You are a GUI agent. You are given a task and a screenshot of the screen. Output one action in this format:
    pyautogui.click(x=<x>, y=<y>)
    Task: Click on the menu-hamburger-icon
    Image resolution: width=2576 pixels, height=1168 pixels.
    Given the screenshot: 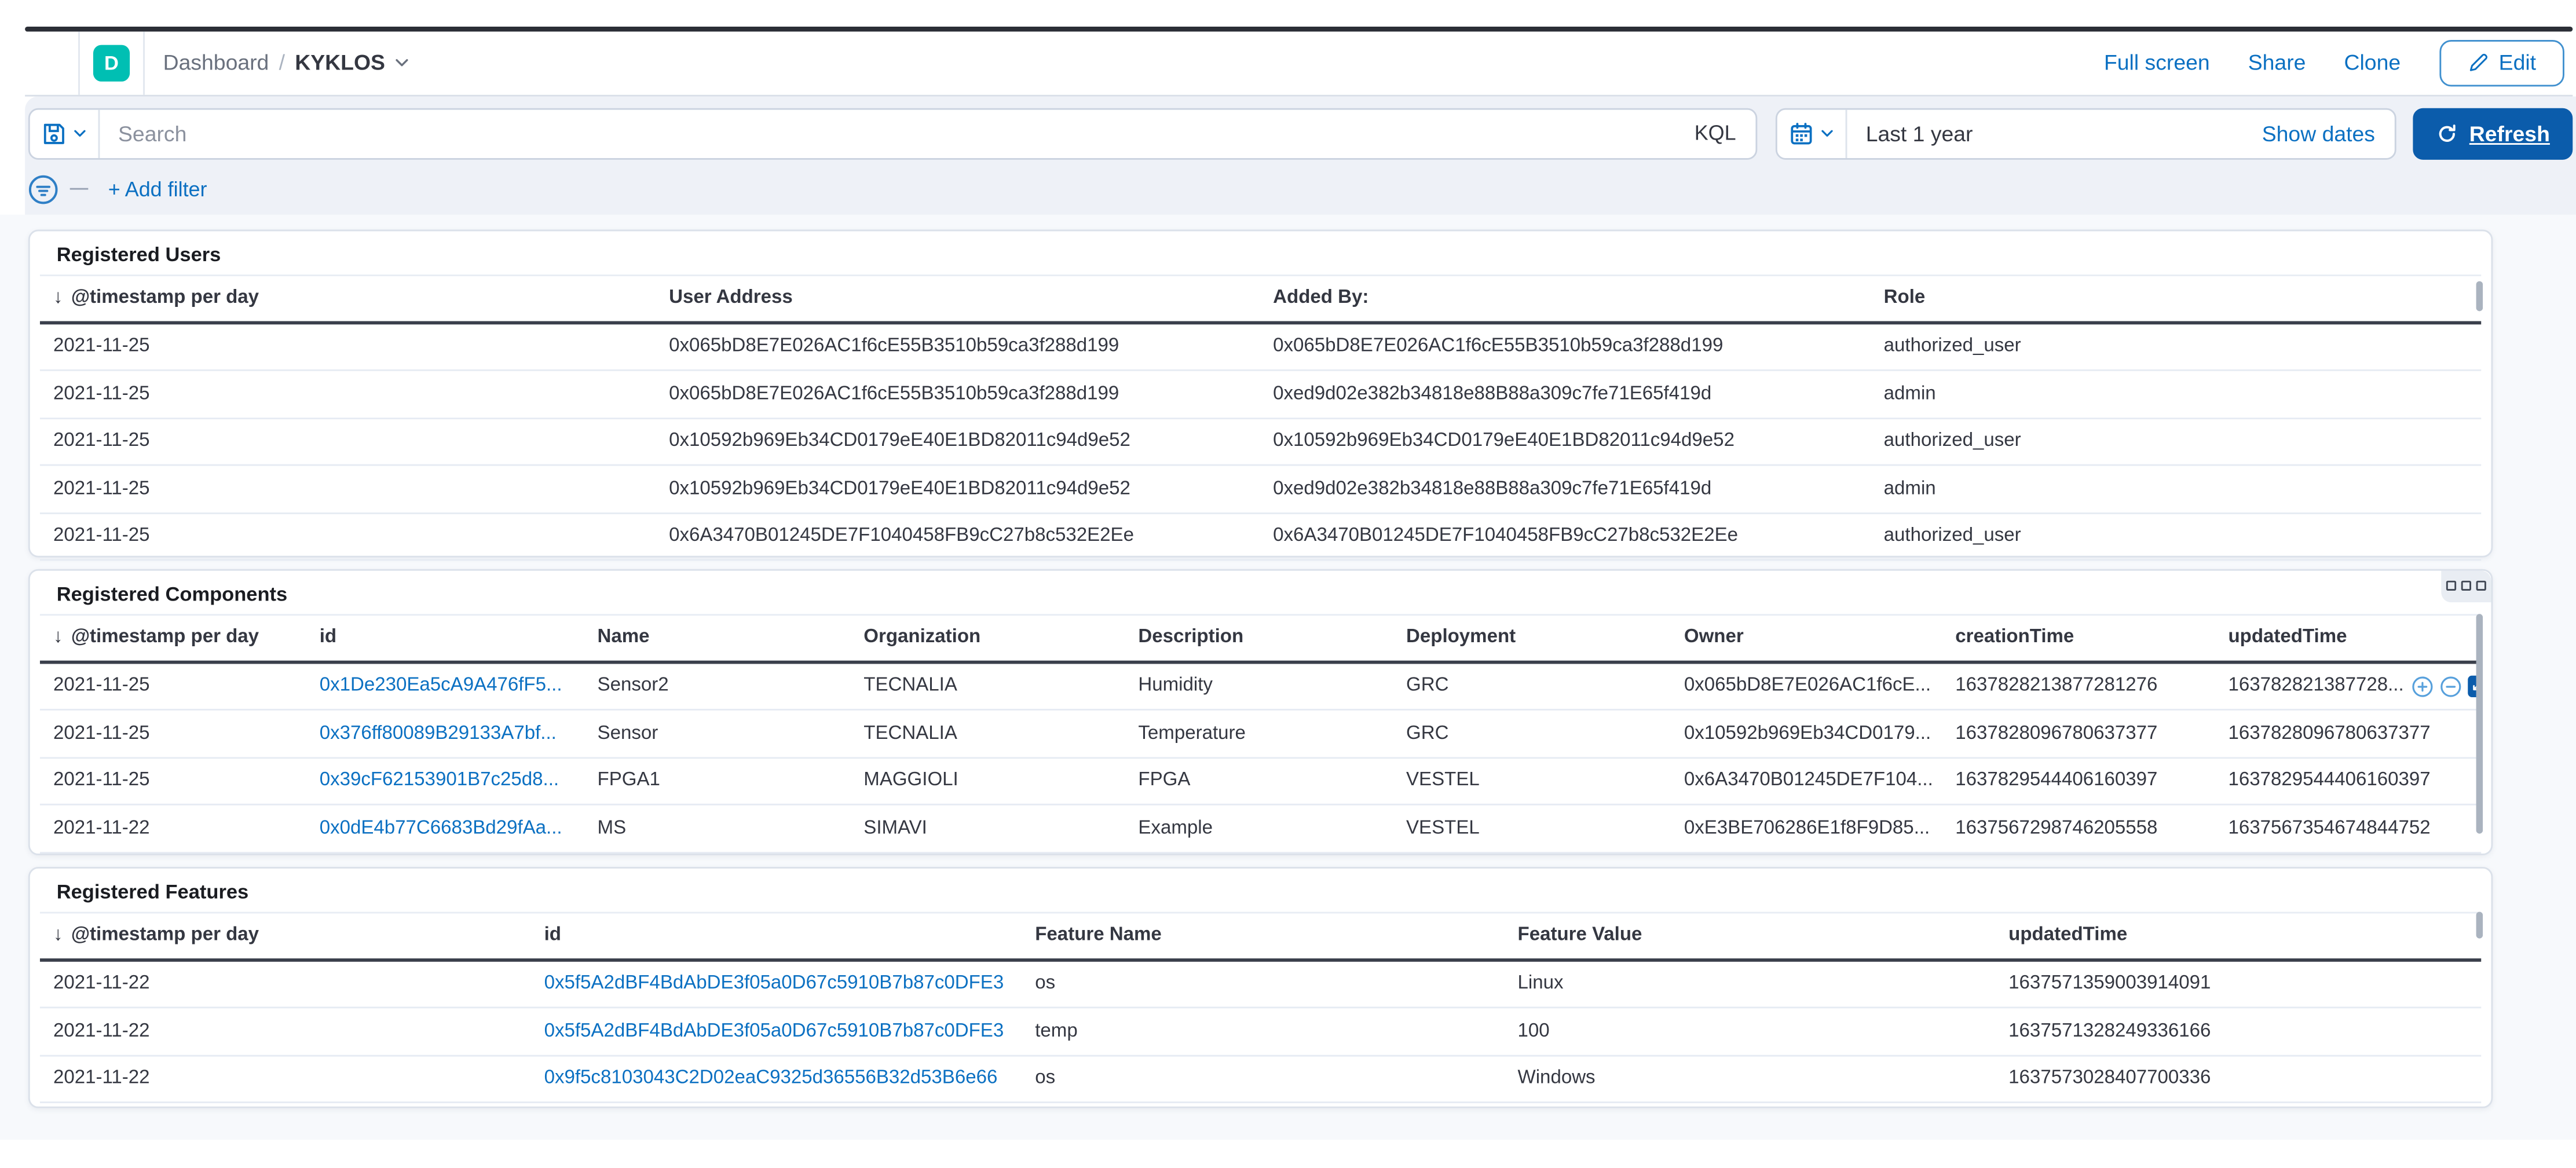 What is the action you would take?
    pyautogui.click(x=50, y=63)
    